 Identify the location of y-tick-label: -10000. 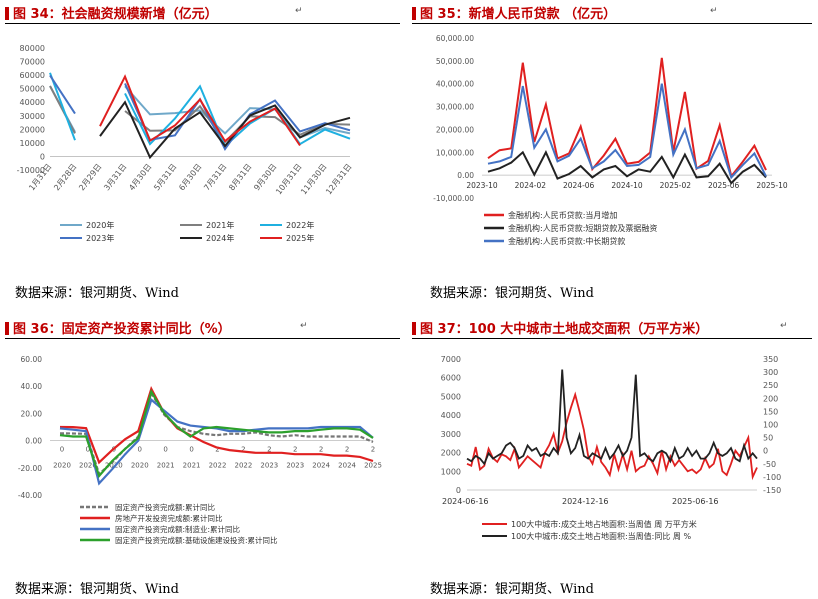
(31, 170).